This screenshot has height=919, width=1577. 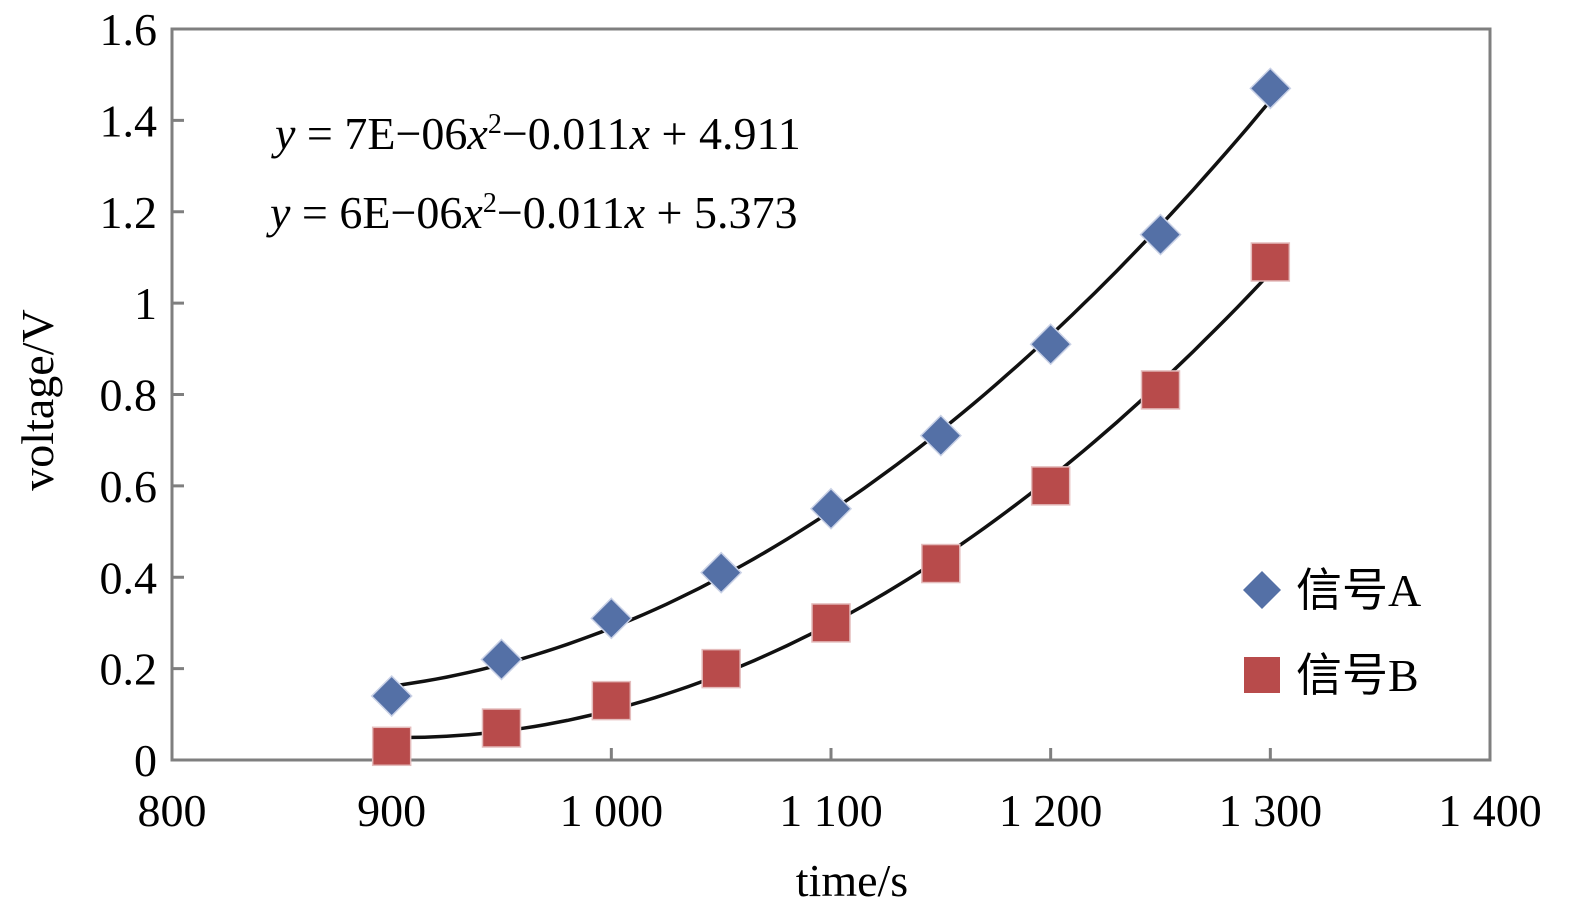 I want to click on trendline-equation: y = 6E−06x2−0.011x + 5.373, so click(x=531, y=212).